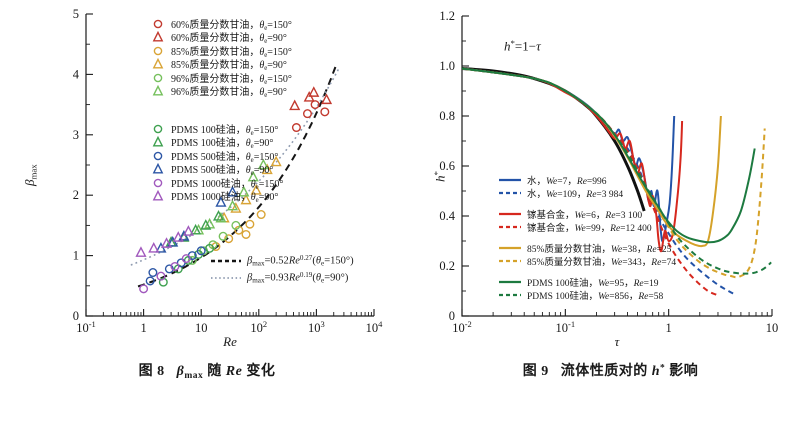  I want to click on fig9-title: 流体性质对的 h* 影响, so click(629, 371).